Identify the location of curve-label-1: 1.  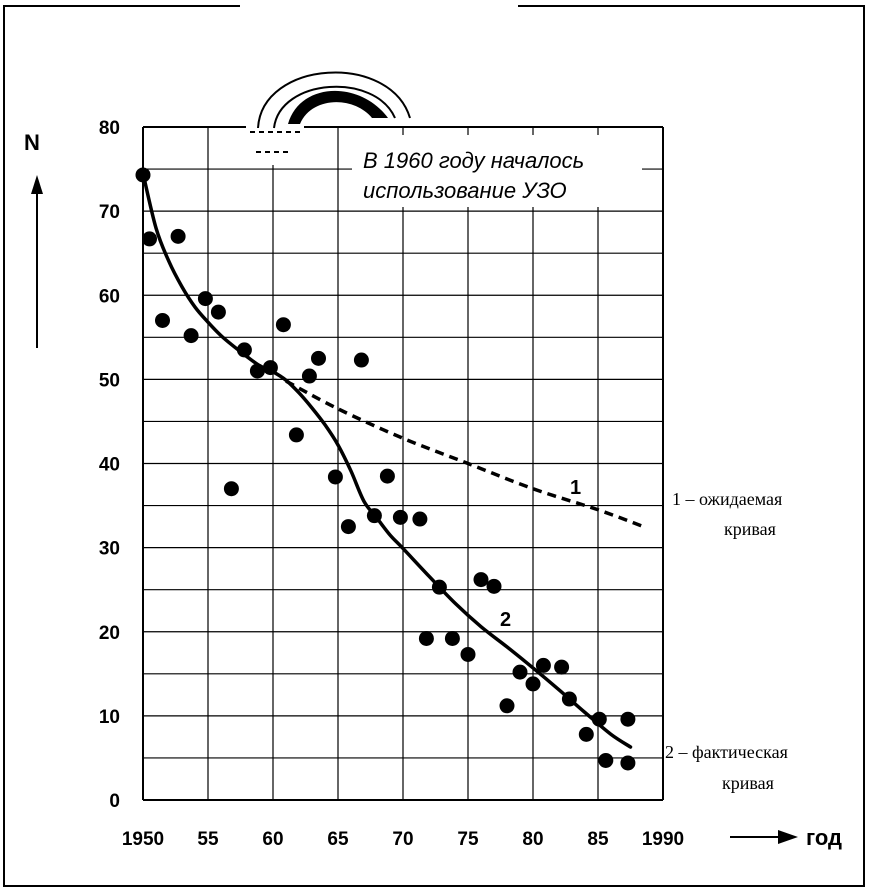
(575, 488).